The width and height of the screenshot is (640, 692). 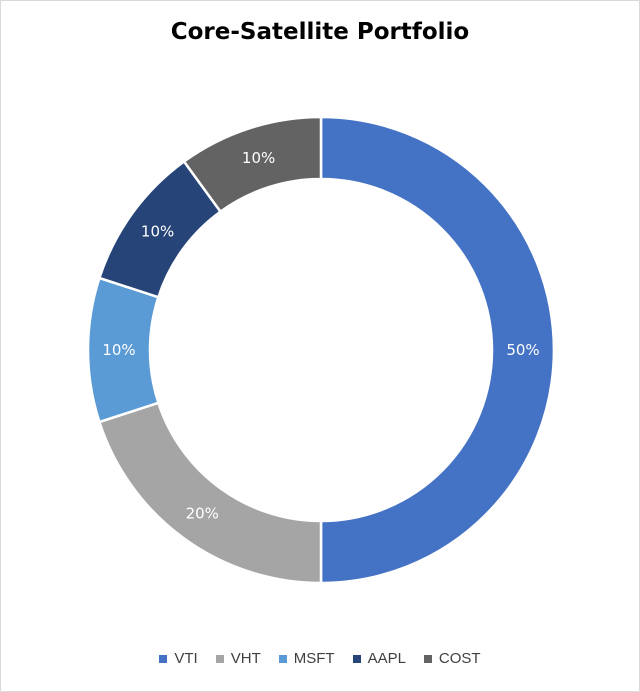 I want to click on slice-cost, so click(x=252, y=164).